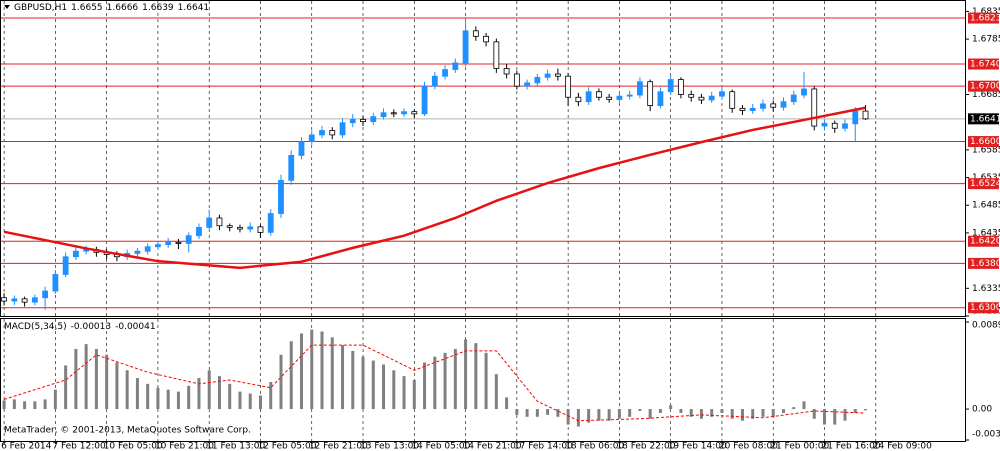  I want to click on y-tick-label: 1.6485, so click(986, 206).